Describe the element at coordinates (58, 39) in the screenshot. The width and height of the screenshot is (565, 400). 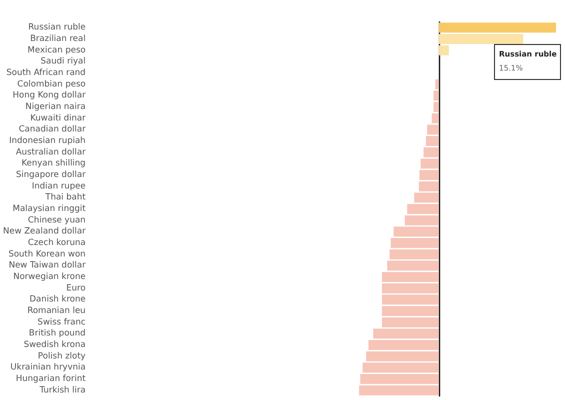
I see `y-tick-label: Brazilian real` at that location.